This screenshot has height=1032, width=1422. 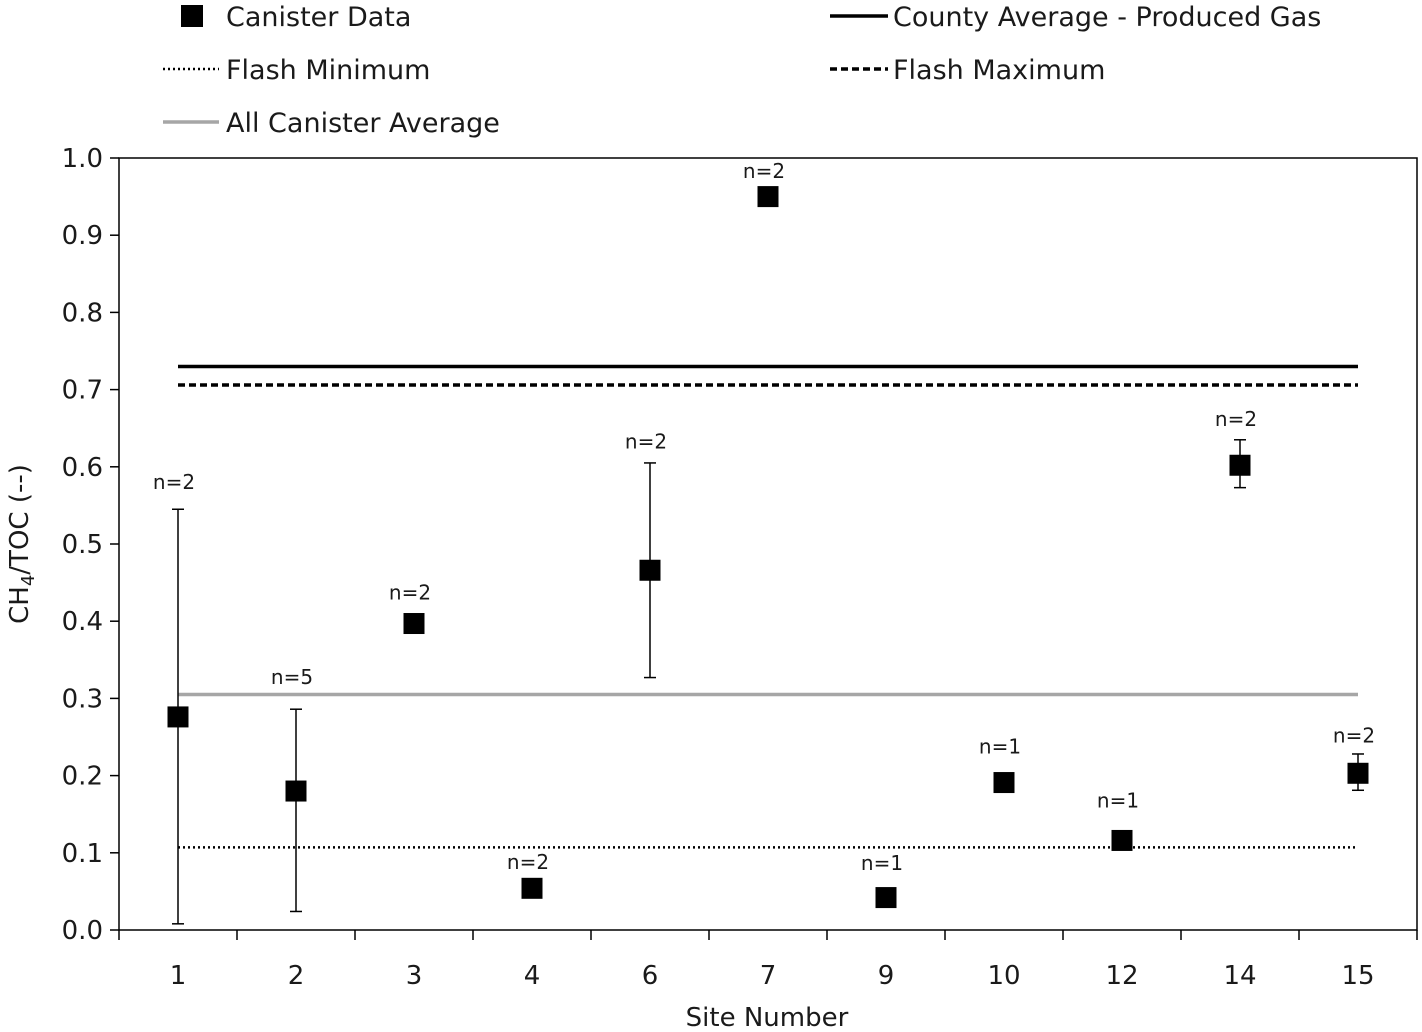 I want to click on x-tick-label: 12, so click(x=1121, y=976).